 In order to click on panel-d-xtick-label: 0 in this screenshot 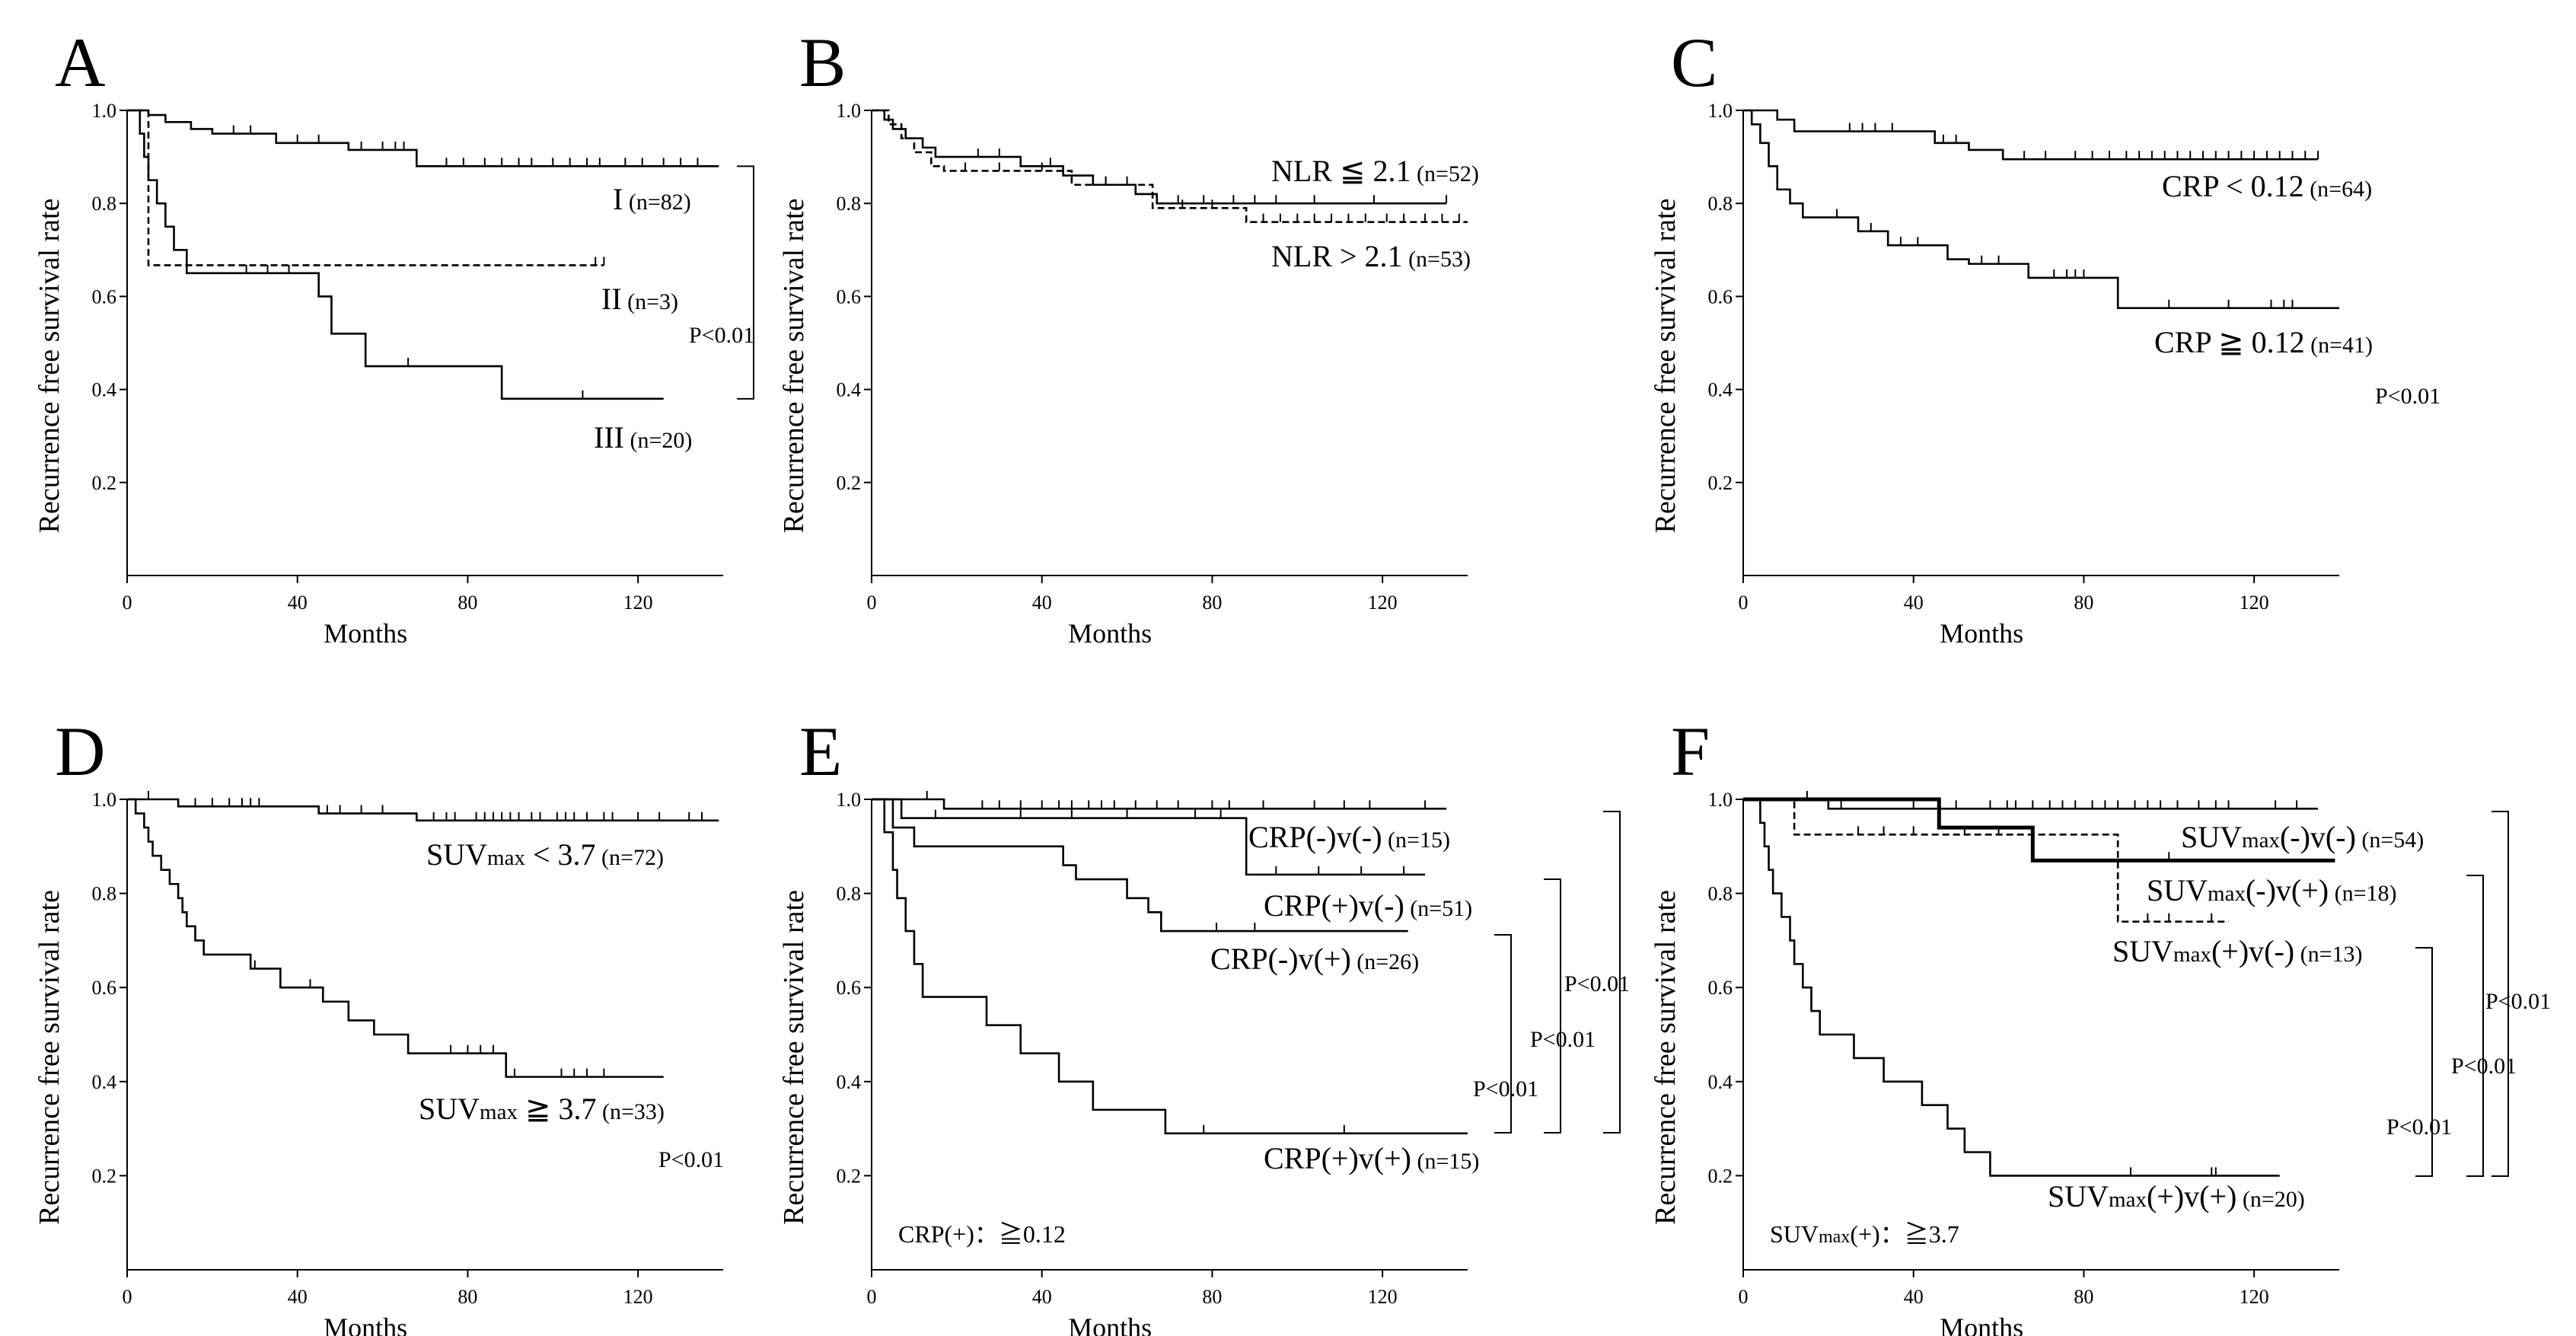, I will do `click(128, 1297)`.